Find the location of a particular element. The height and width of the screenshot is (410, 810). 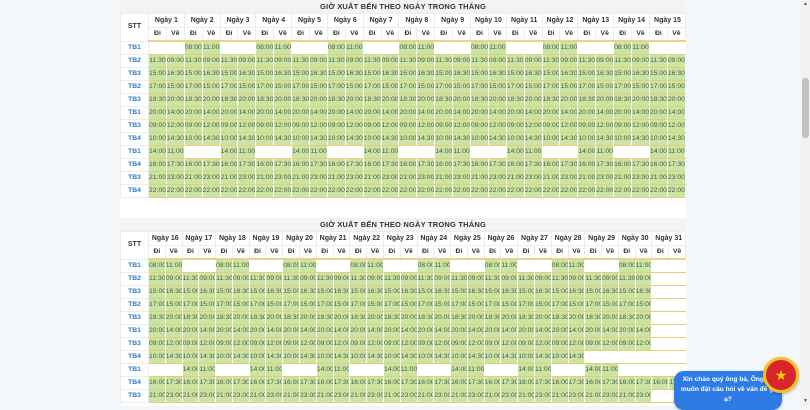

depart-subheader: Đi is located at coordinates (559, 252).